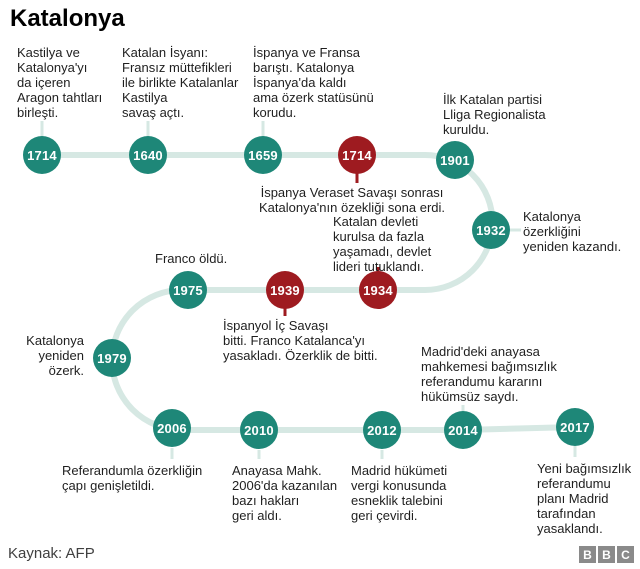 The height and width of the screenshot is (569, 640). I want to click on timeline-node-2014: 2014, so click(463, 430).